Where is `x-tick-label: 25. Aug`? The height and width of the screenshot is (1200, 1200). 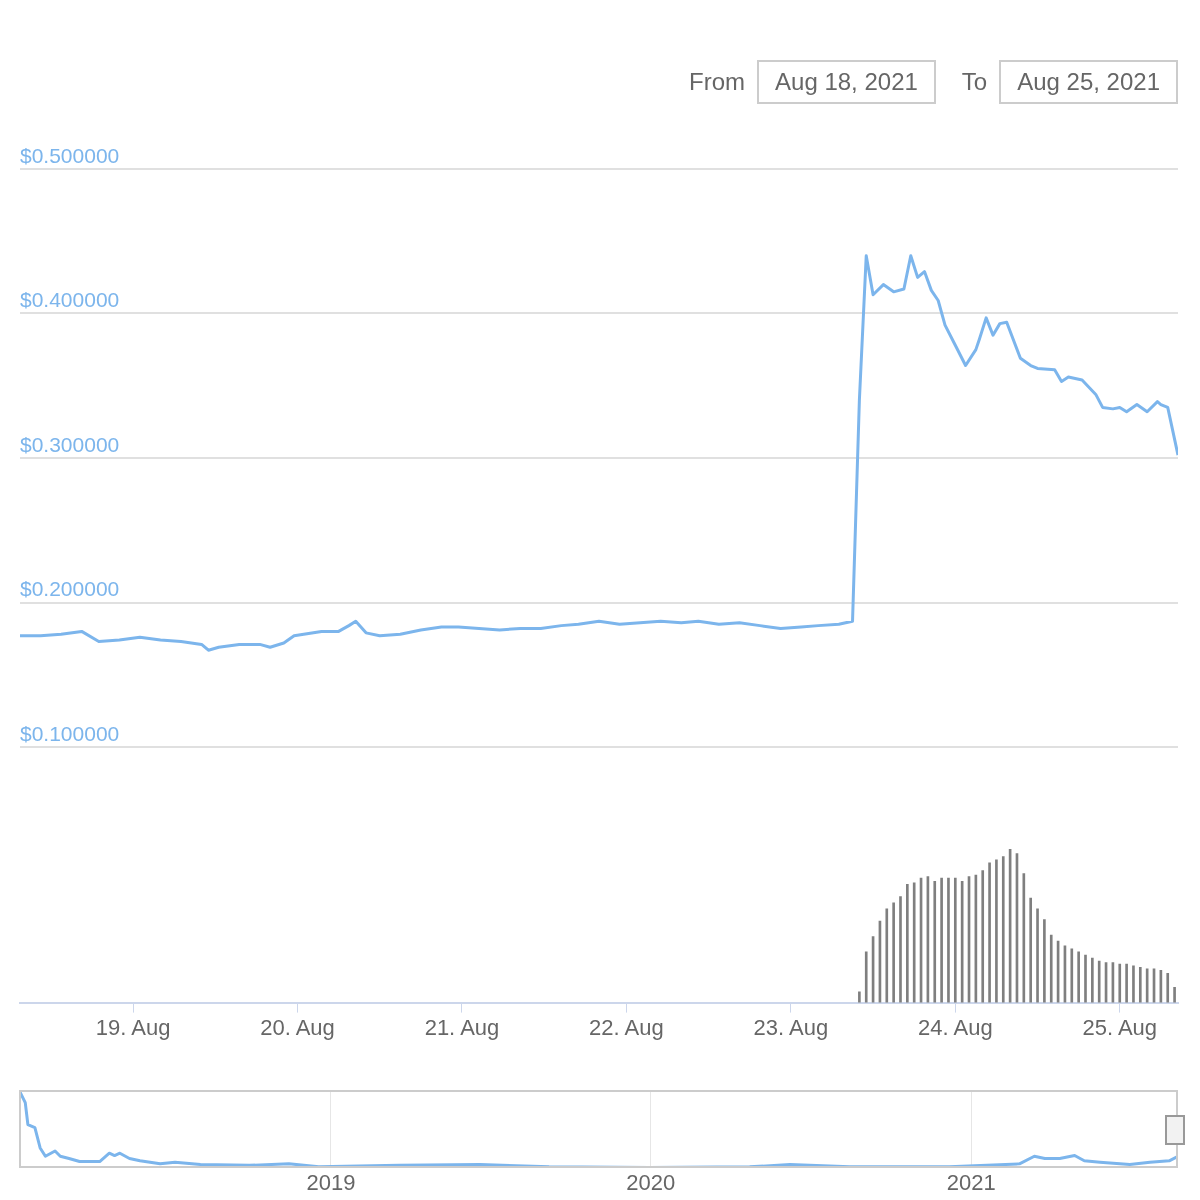 x-tick-label: 25. Aug is located at coordinates (1120, 1027).